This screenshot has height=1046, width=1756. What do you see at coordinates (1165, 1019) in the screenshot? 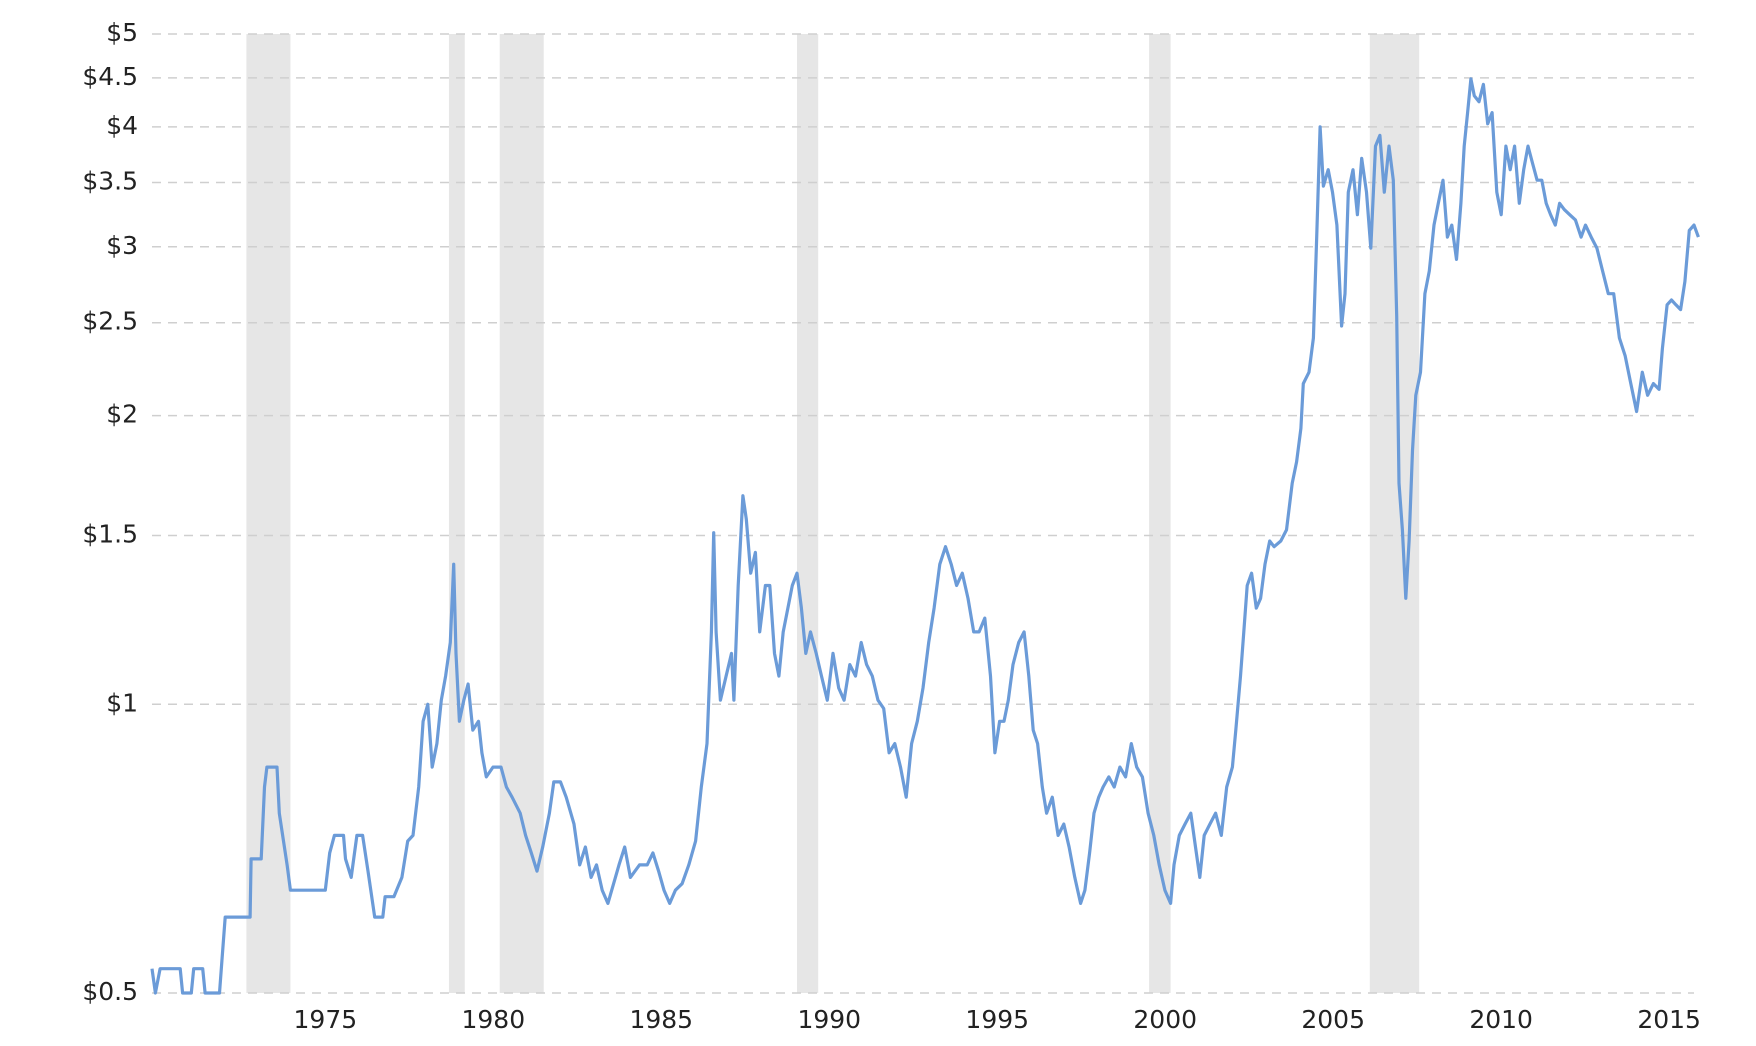
I see `x-tick-label: 2000` at bounding box center [1165, 1019].